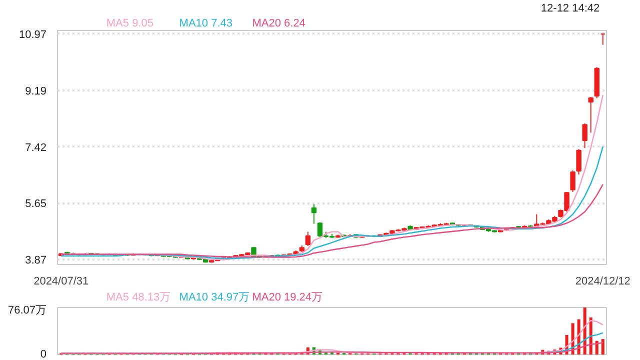 The height and width of the screenshot is (360, 640). What do you see at coordinates (279, 24) in the screenshot?
I see `text: MA20 6.24` at bounding box center [279, 24].